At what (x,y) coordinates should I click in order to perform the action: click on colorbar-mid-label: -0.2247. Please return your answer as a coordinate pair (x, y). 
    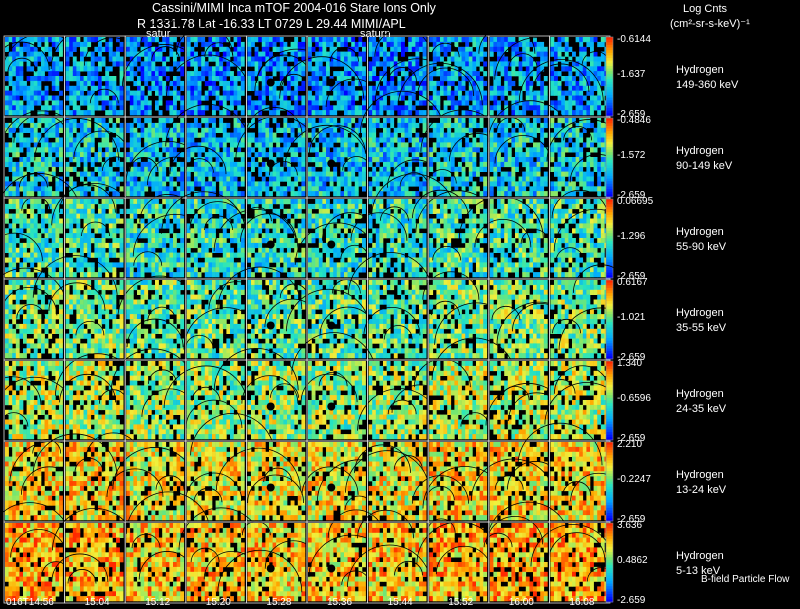
    Looking at the image, I should click on (634, 479).